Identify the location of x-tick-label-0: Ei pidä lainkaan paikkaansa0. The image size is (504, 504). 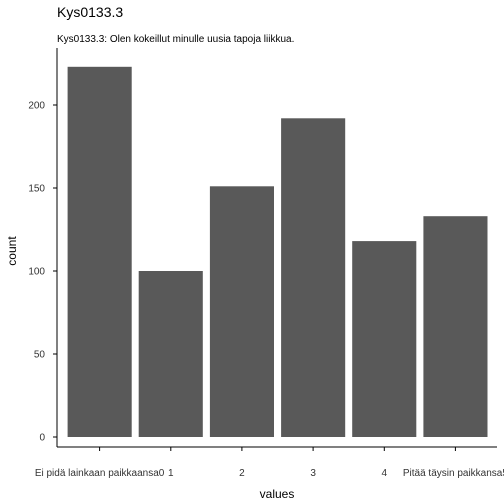
(100, 473).